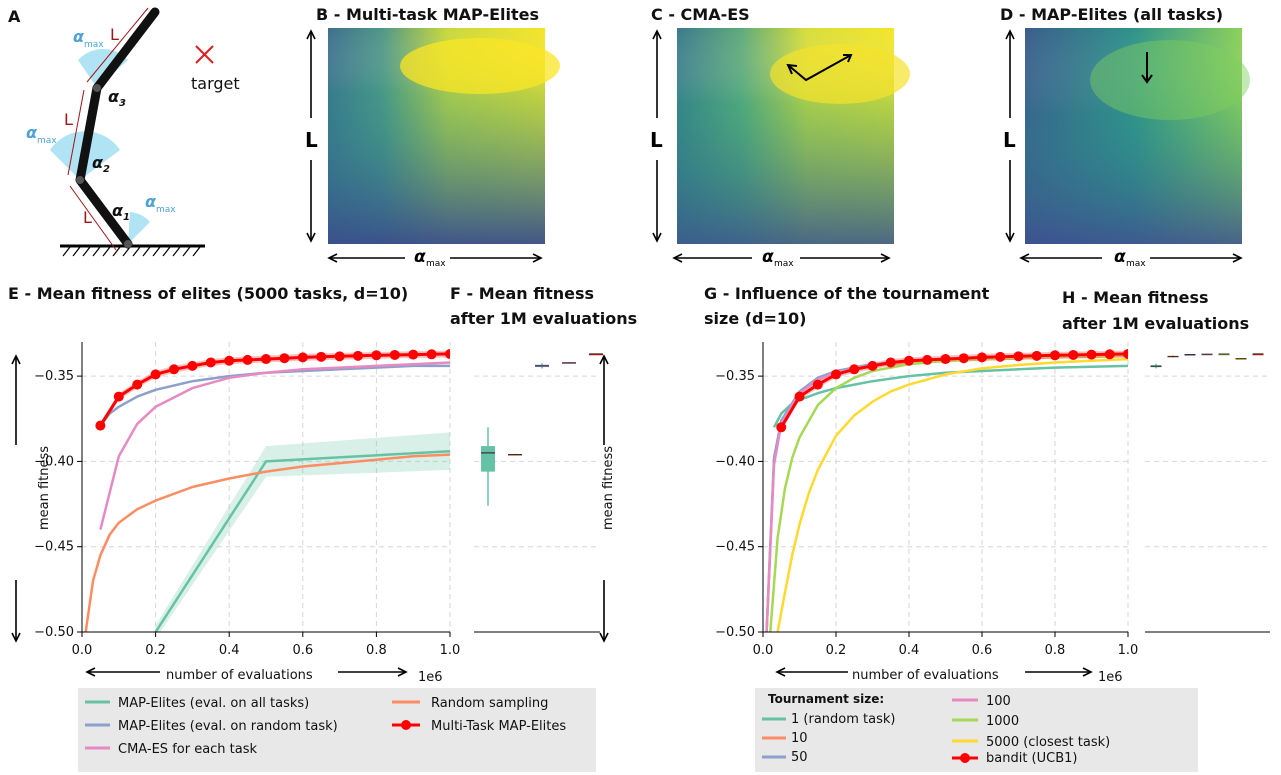 The height and width of the screenshot is (775, 1281). Describe the element at coordinates (780, 124) in the screenshot. I see `panel-c-heatmap: C - CMA-ES` at that location.